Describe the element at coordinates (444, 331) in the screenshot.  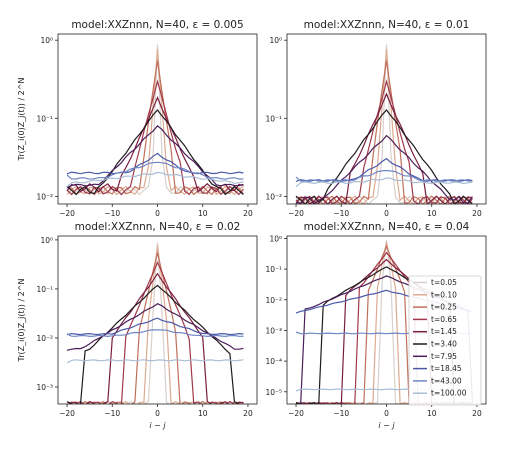
I see `legend-label: t=1.45` at that location.